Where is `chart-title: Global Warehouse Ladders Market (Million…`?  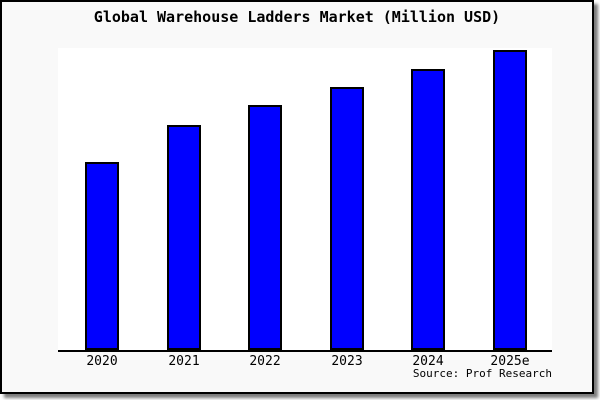
chart-title: Global Warehouse Ladders Market (Million… is located at coordinates (297, 17).